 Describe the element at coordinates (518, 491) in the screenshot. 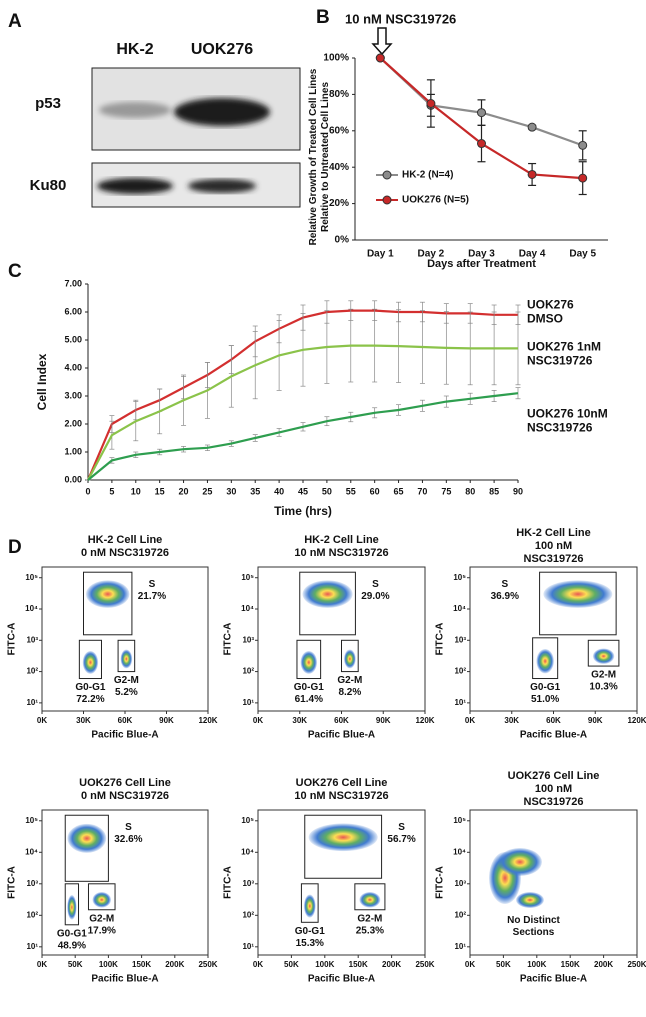

I see `x-tick-label: 90` at that location.